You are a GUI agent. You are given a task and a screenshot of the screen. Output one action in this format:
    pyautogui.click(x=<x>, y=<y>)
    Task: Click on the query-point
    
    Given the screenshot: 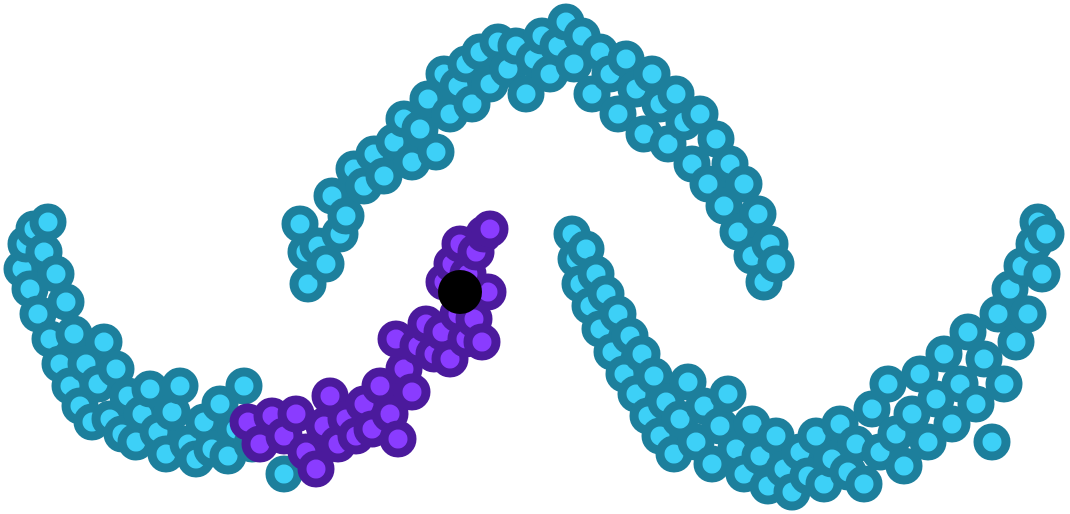 What is the action you would take?
    pyautogui.click(x=460, y=292)
    